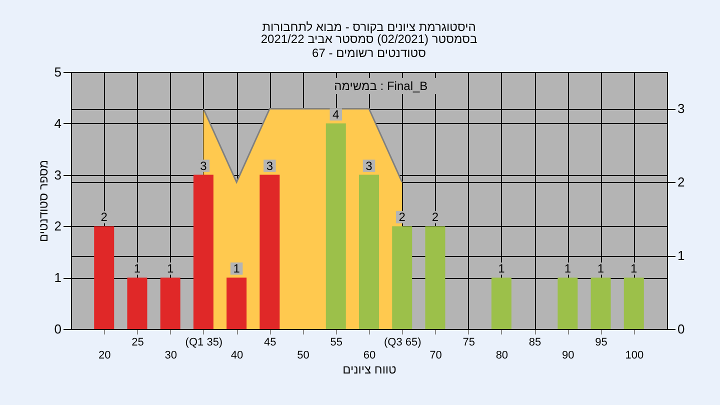 This screenshot has height=405, width=720. Describe the element at coordinates (270, 342) in the screenshot. I see `x-tick-label: 45` at that location.